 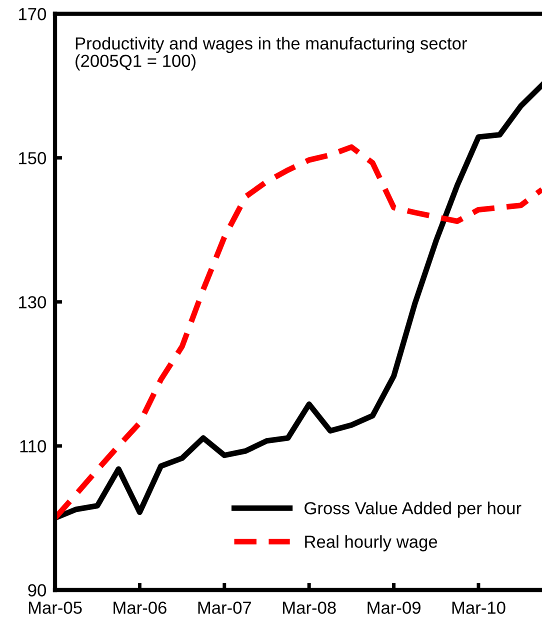 I want to click on y-tick-label: 130, so click(x=32, y=302).